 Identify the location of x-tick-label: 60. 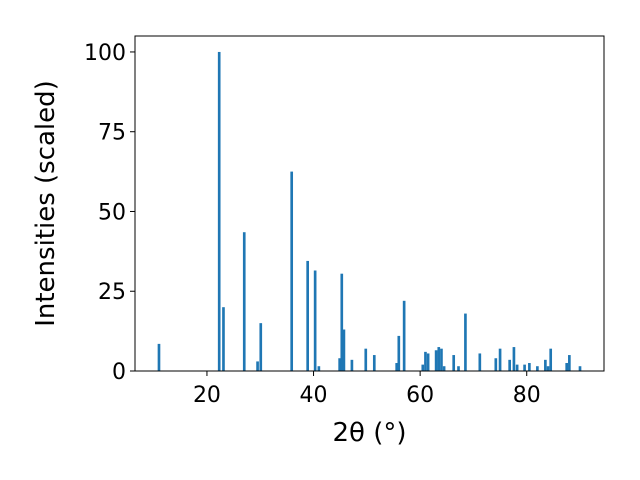
(420, 395).